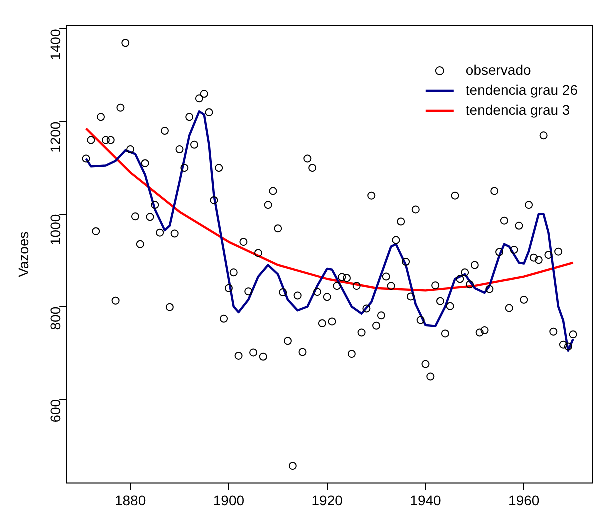  Describe the element at coordinates (328, 500) in the screenshot. I see `x-tick-label: 1920` at that location.